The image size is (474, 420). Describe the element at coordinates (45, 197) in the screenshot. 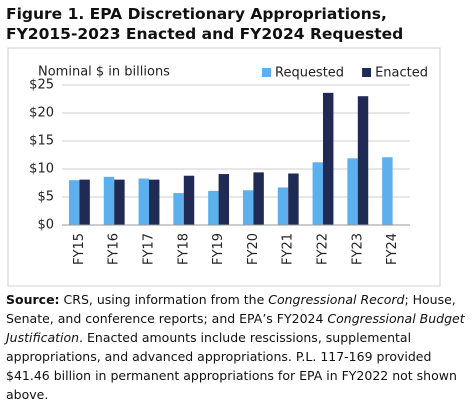

I see `y-tick-label: $5` at that location.